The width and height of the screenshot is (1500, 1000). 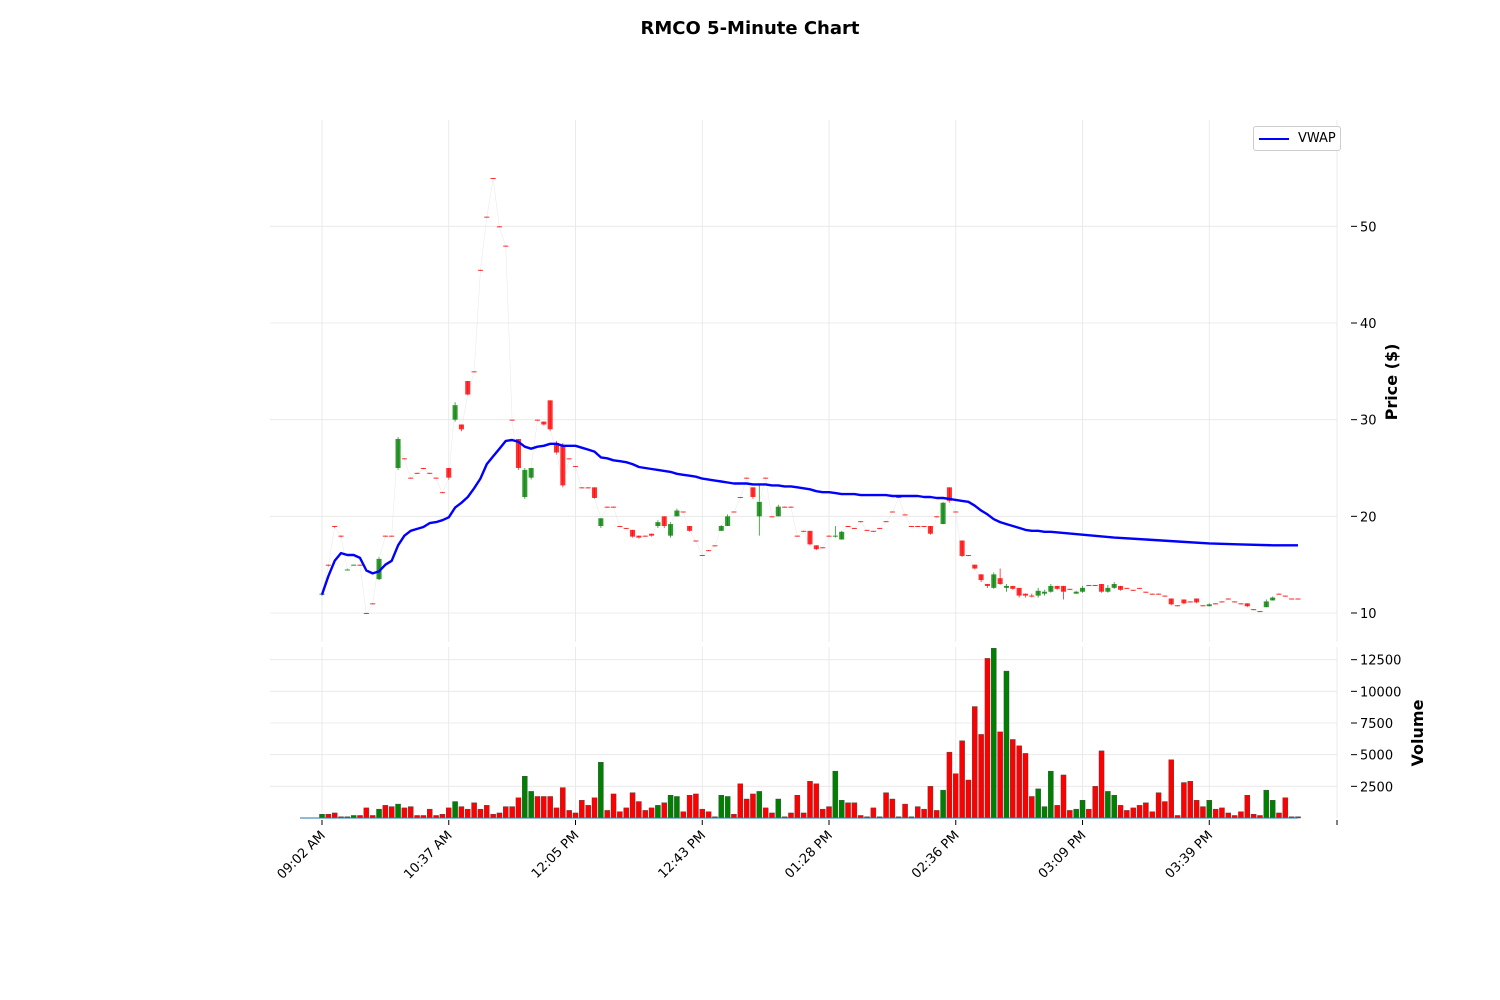 What do you see at coordinates (1376, 724) in the screenshot?
I see `volume-axis-ticks: 2500 5000 7500 10000 12500` at bounding box center [1376, 724].